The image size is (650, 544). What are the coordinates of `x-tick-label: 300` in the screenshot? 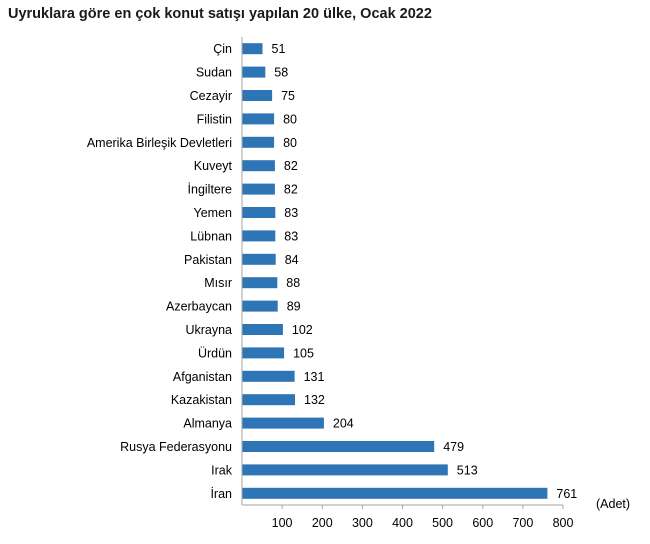 It's located at (362, 523).